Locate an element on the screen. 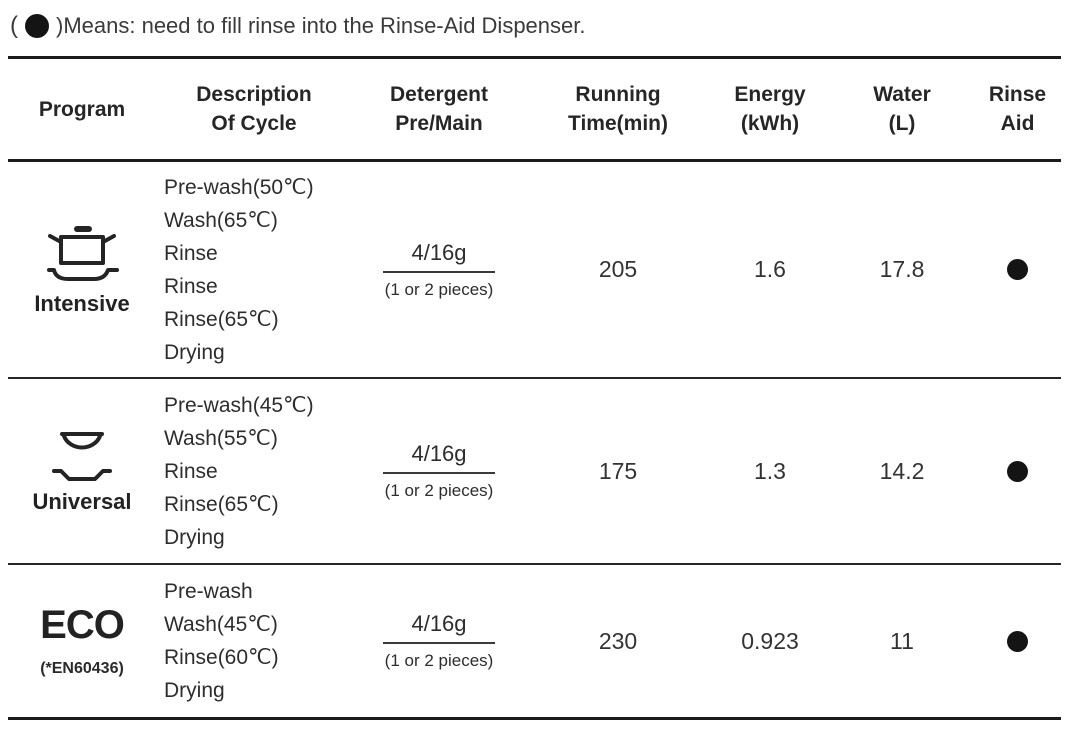 The width and height of the screenshot is (1069, 729). header-line: Detergent is located at coordinates (439, 94).